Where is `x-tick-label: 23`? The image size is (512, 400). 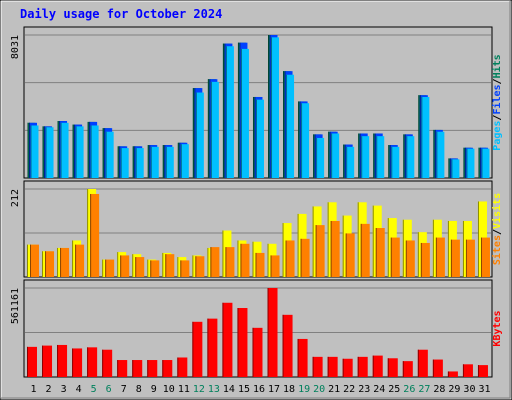 x-tick-label: 23 is located at coordinates (364, 389).